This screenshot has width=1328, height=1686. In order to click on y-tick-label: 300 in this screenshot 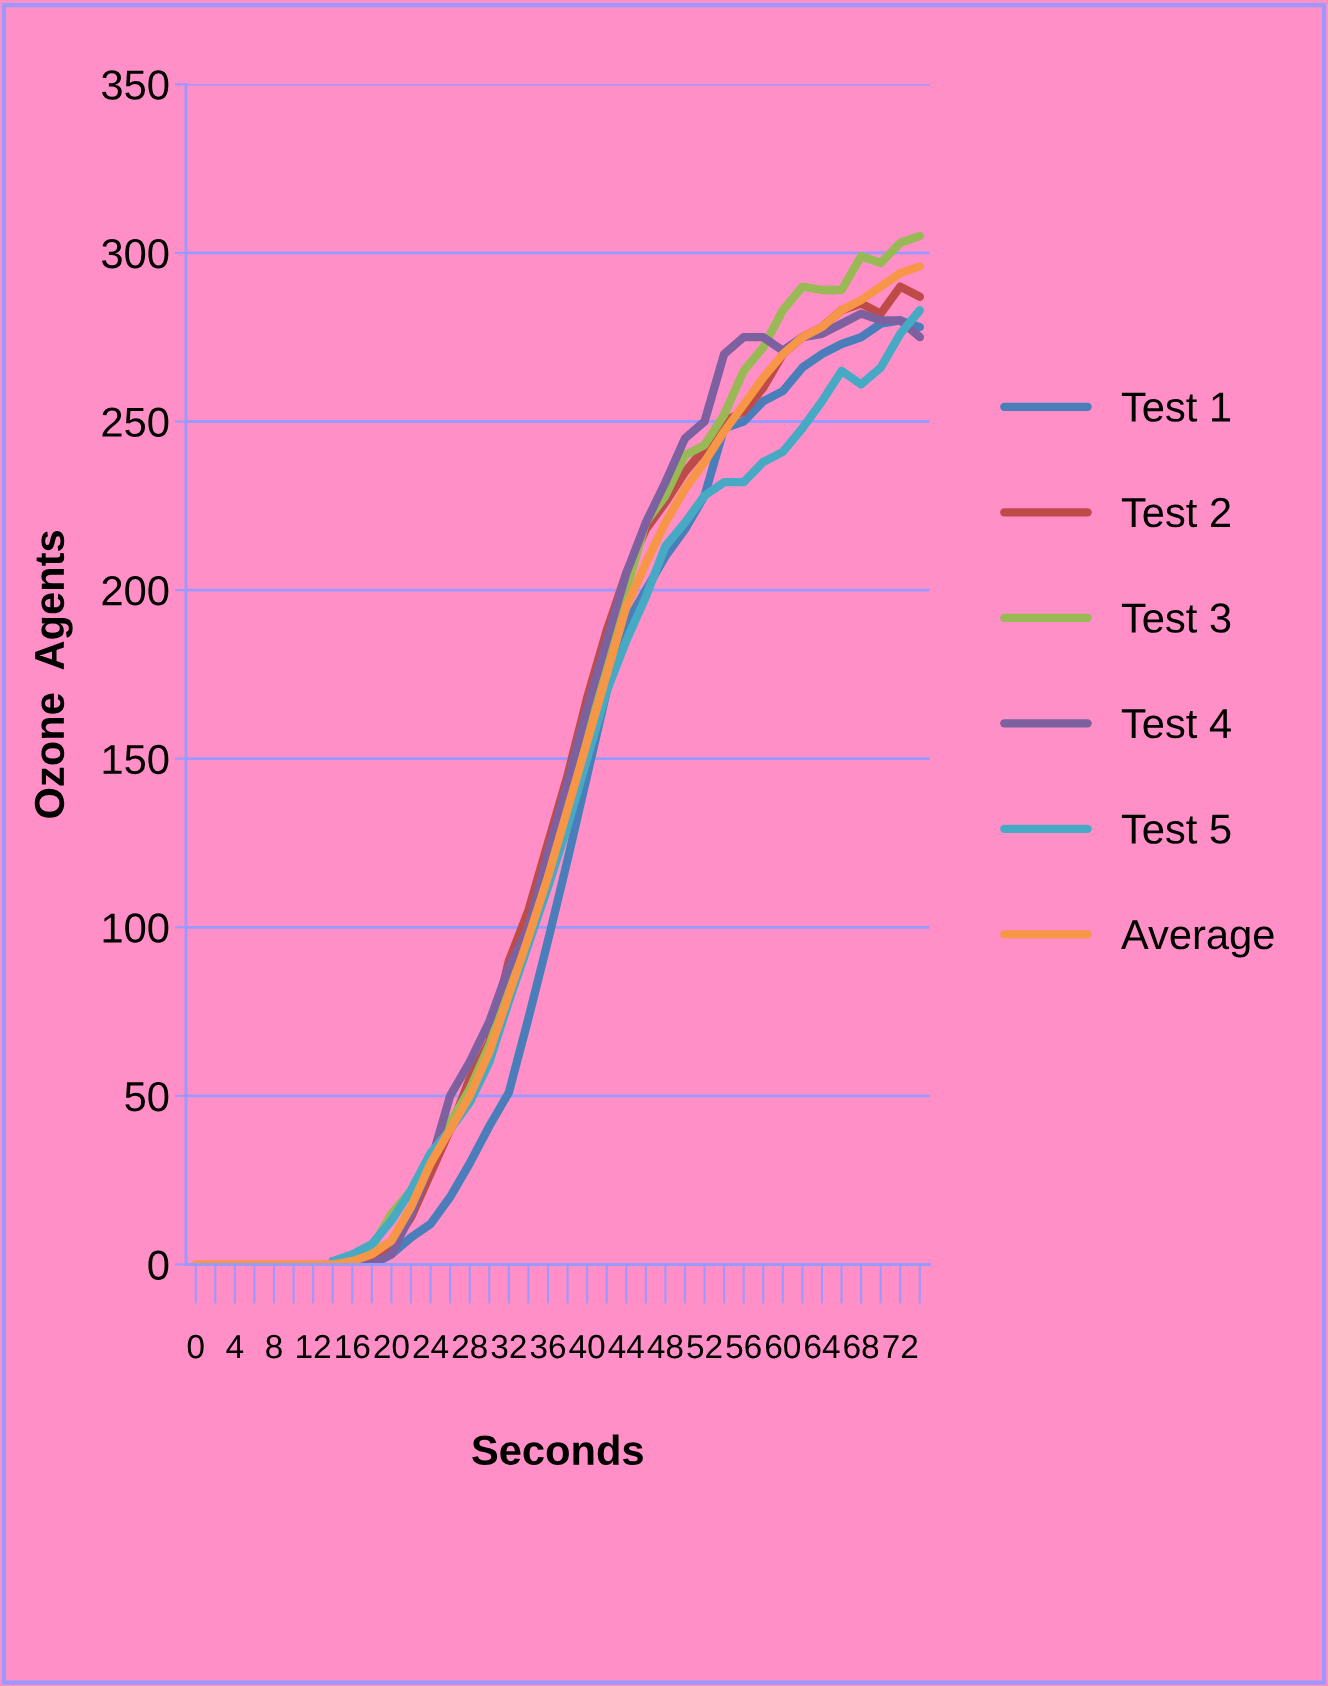, I will do `click(135, 253)`.